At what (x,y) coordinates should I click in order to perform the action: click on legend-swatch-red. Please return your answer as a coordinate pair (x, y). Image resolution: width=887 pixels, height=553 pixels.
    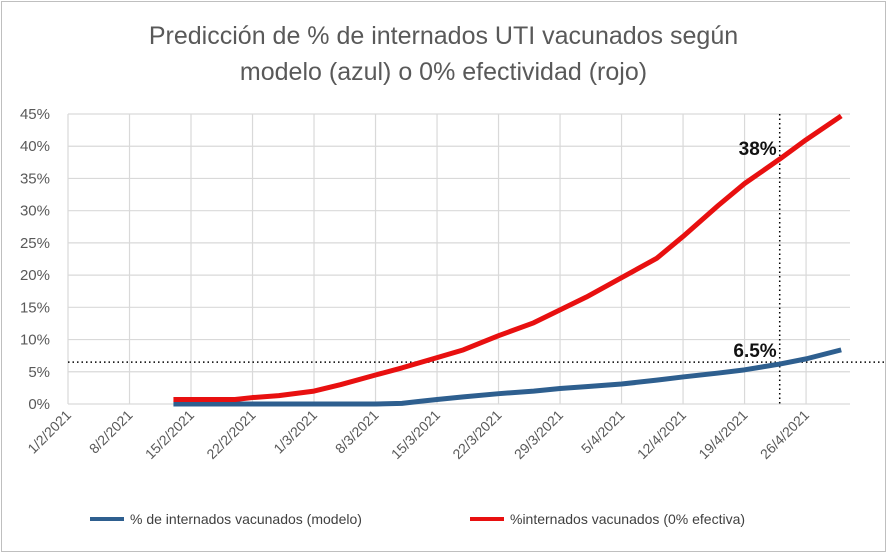
    Looking at the image, I should click on (487, 519).